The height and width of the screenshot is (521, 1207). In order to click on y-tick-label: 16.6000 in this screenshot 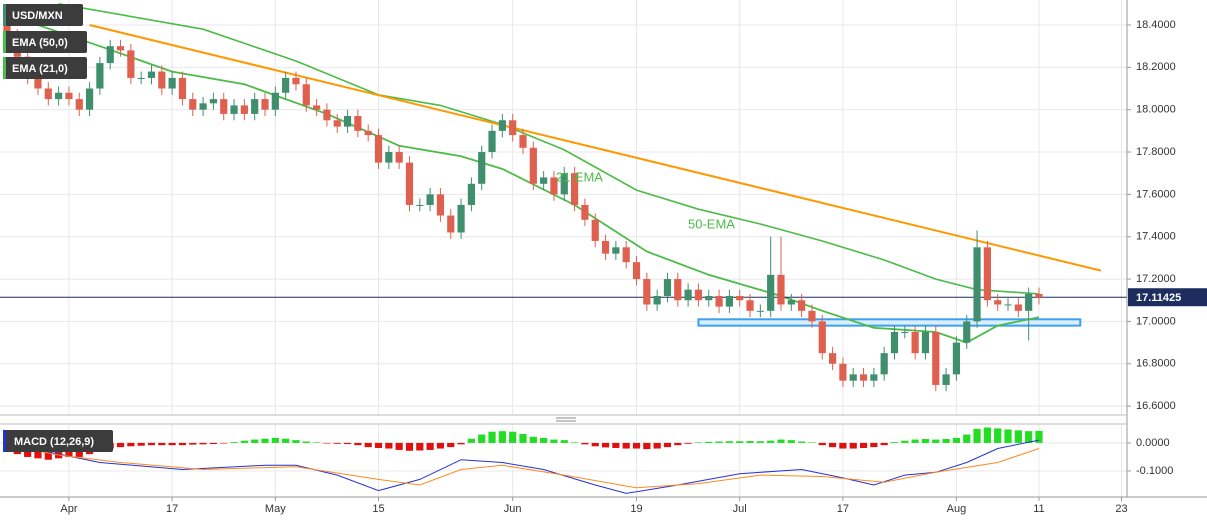, I will do `click(1156, 406)`.